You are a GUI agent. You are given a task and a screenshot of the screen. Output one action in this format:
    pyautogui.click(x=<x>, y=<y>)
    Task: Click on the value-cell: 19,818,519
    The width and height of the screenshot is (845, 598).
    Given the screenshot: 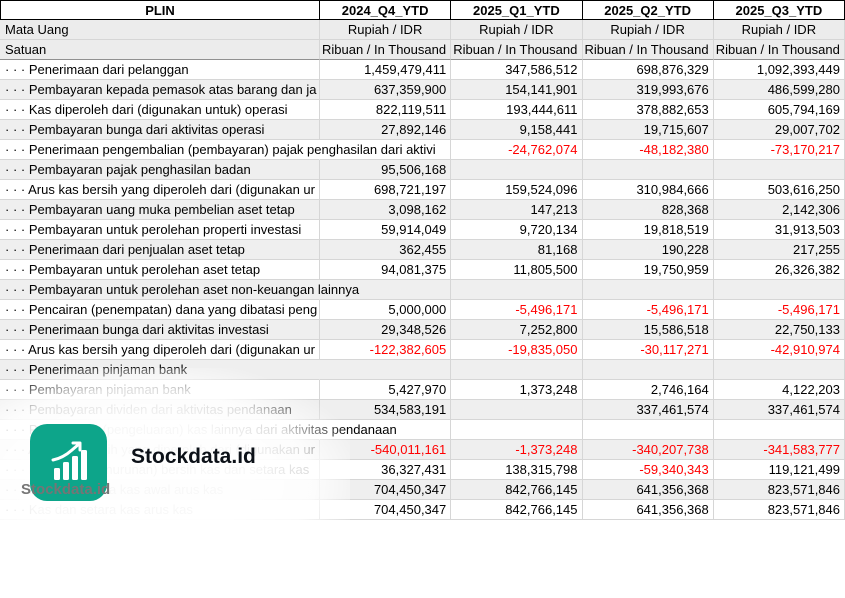 What is the action you would take?
    pyautogui.click(x=648, y=230)
    